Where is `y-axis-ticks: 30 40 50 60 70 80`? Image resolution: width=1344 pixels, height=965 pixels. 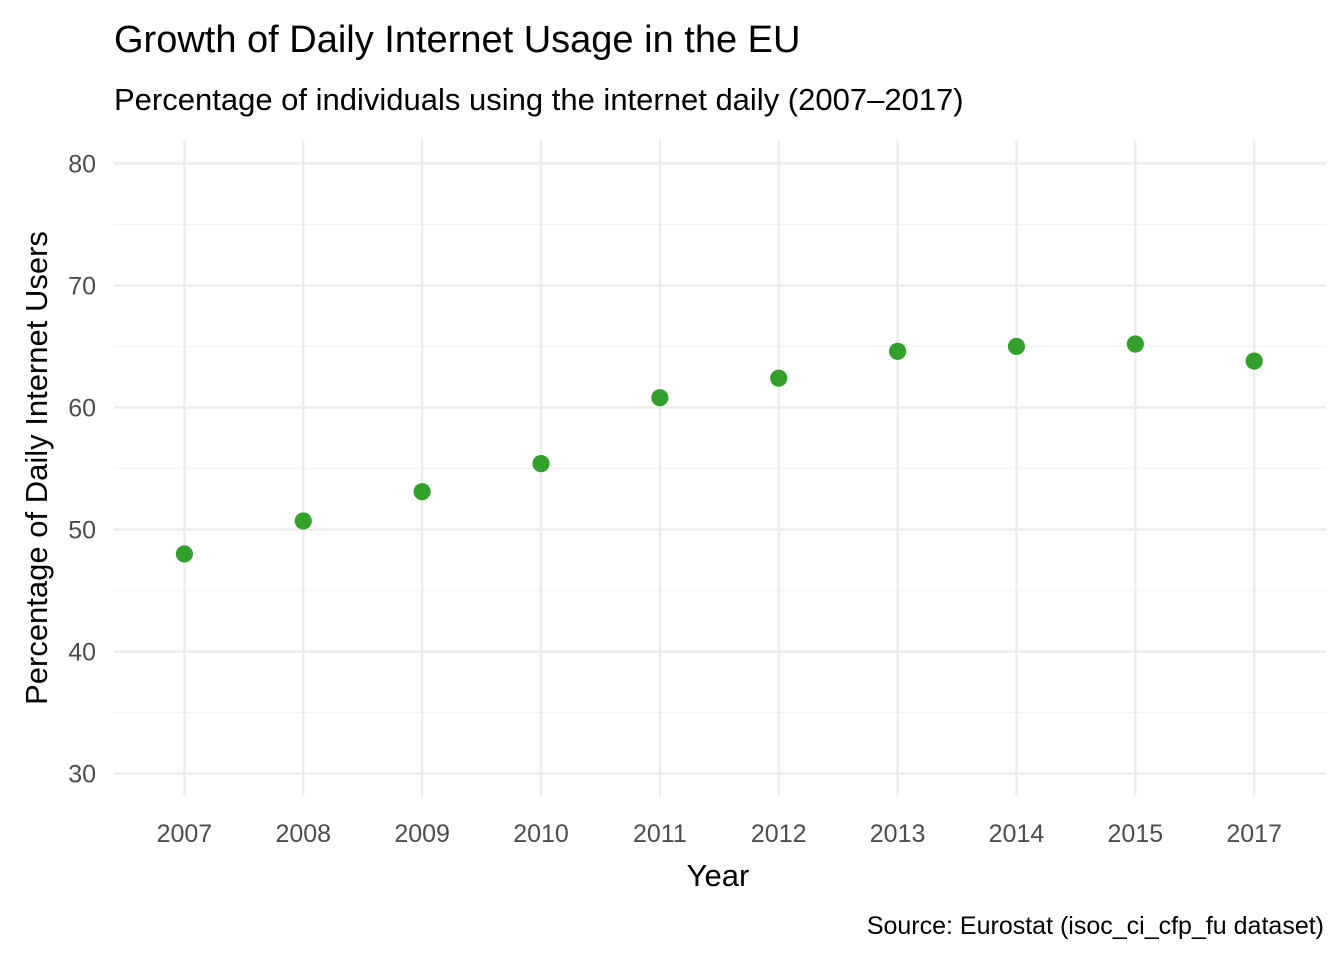 y-axis-ticks: 30 40 50 60 70 80 is located at coordinates (82, 469).